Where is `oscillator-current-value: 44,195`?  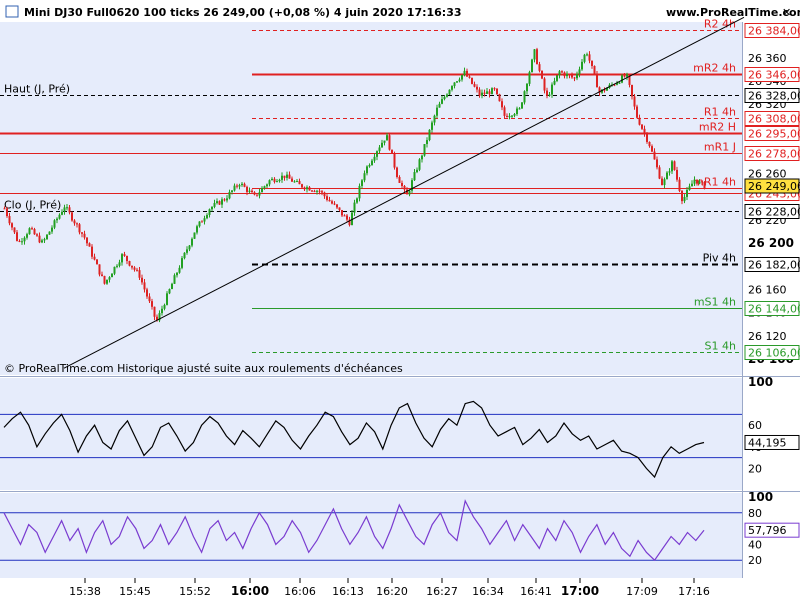 oscillator-current-value: 44,195 is located at coordinates (767, 442).